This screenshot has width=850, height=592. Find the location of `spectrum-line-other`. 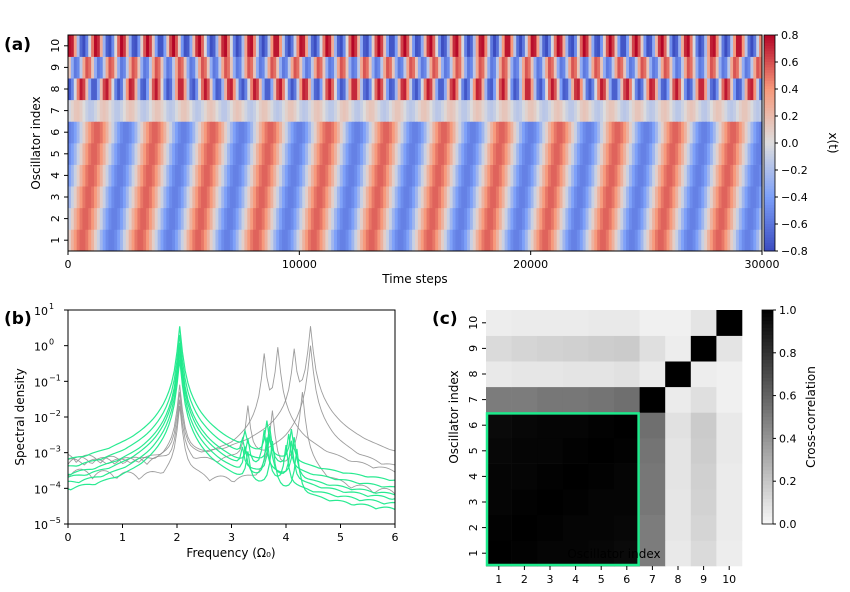

spectrum-line-other is located at coordinates (231, 396).